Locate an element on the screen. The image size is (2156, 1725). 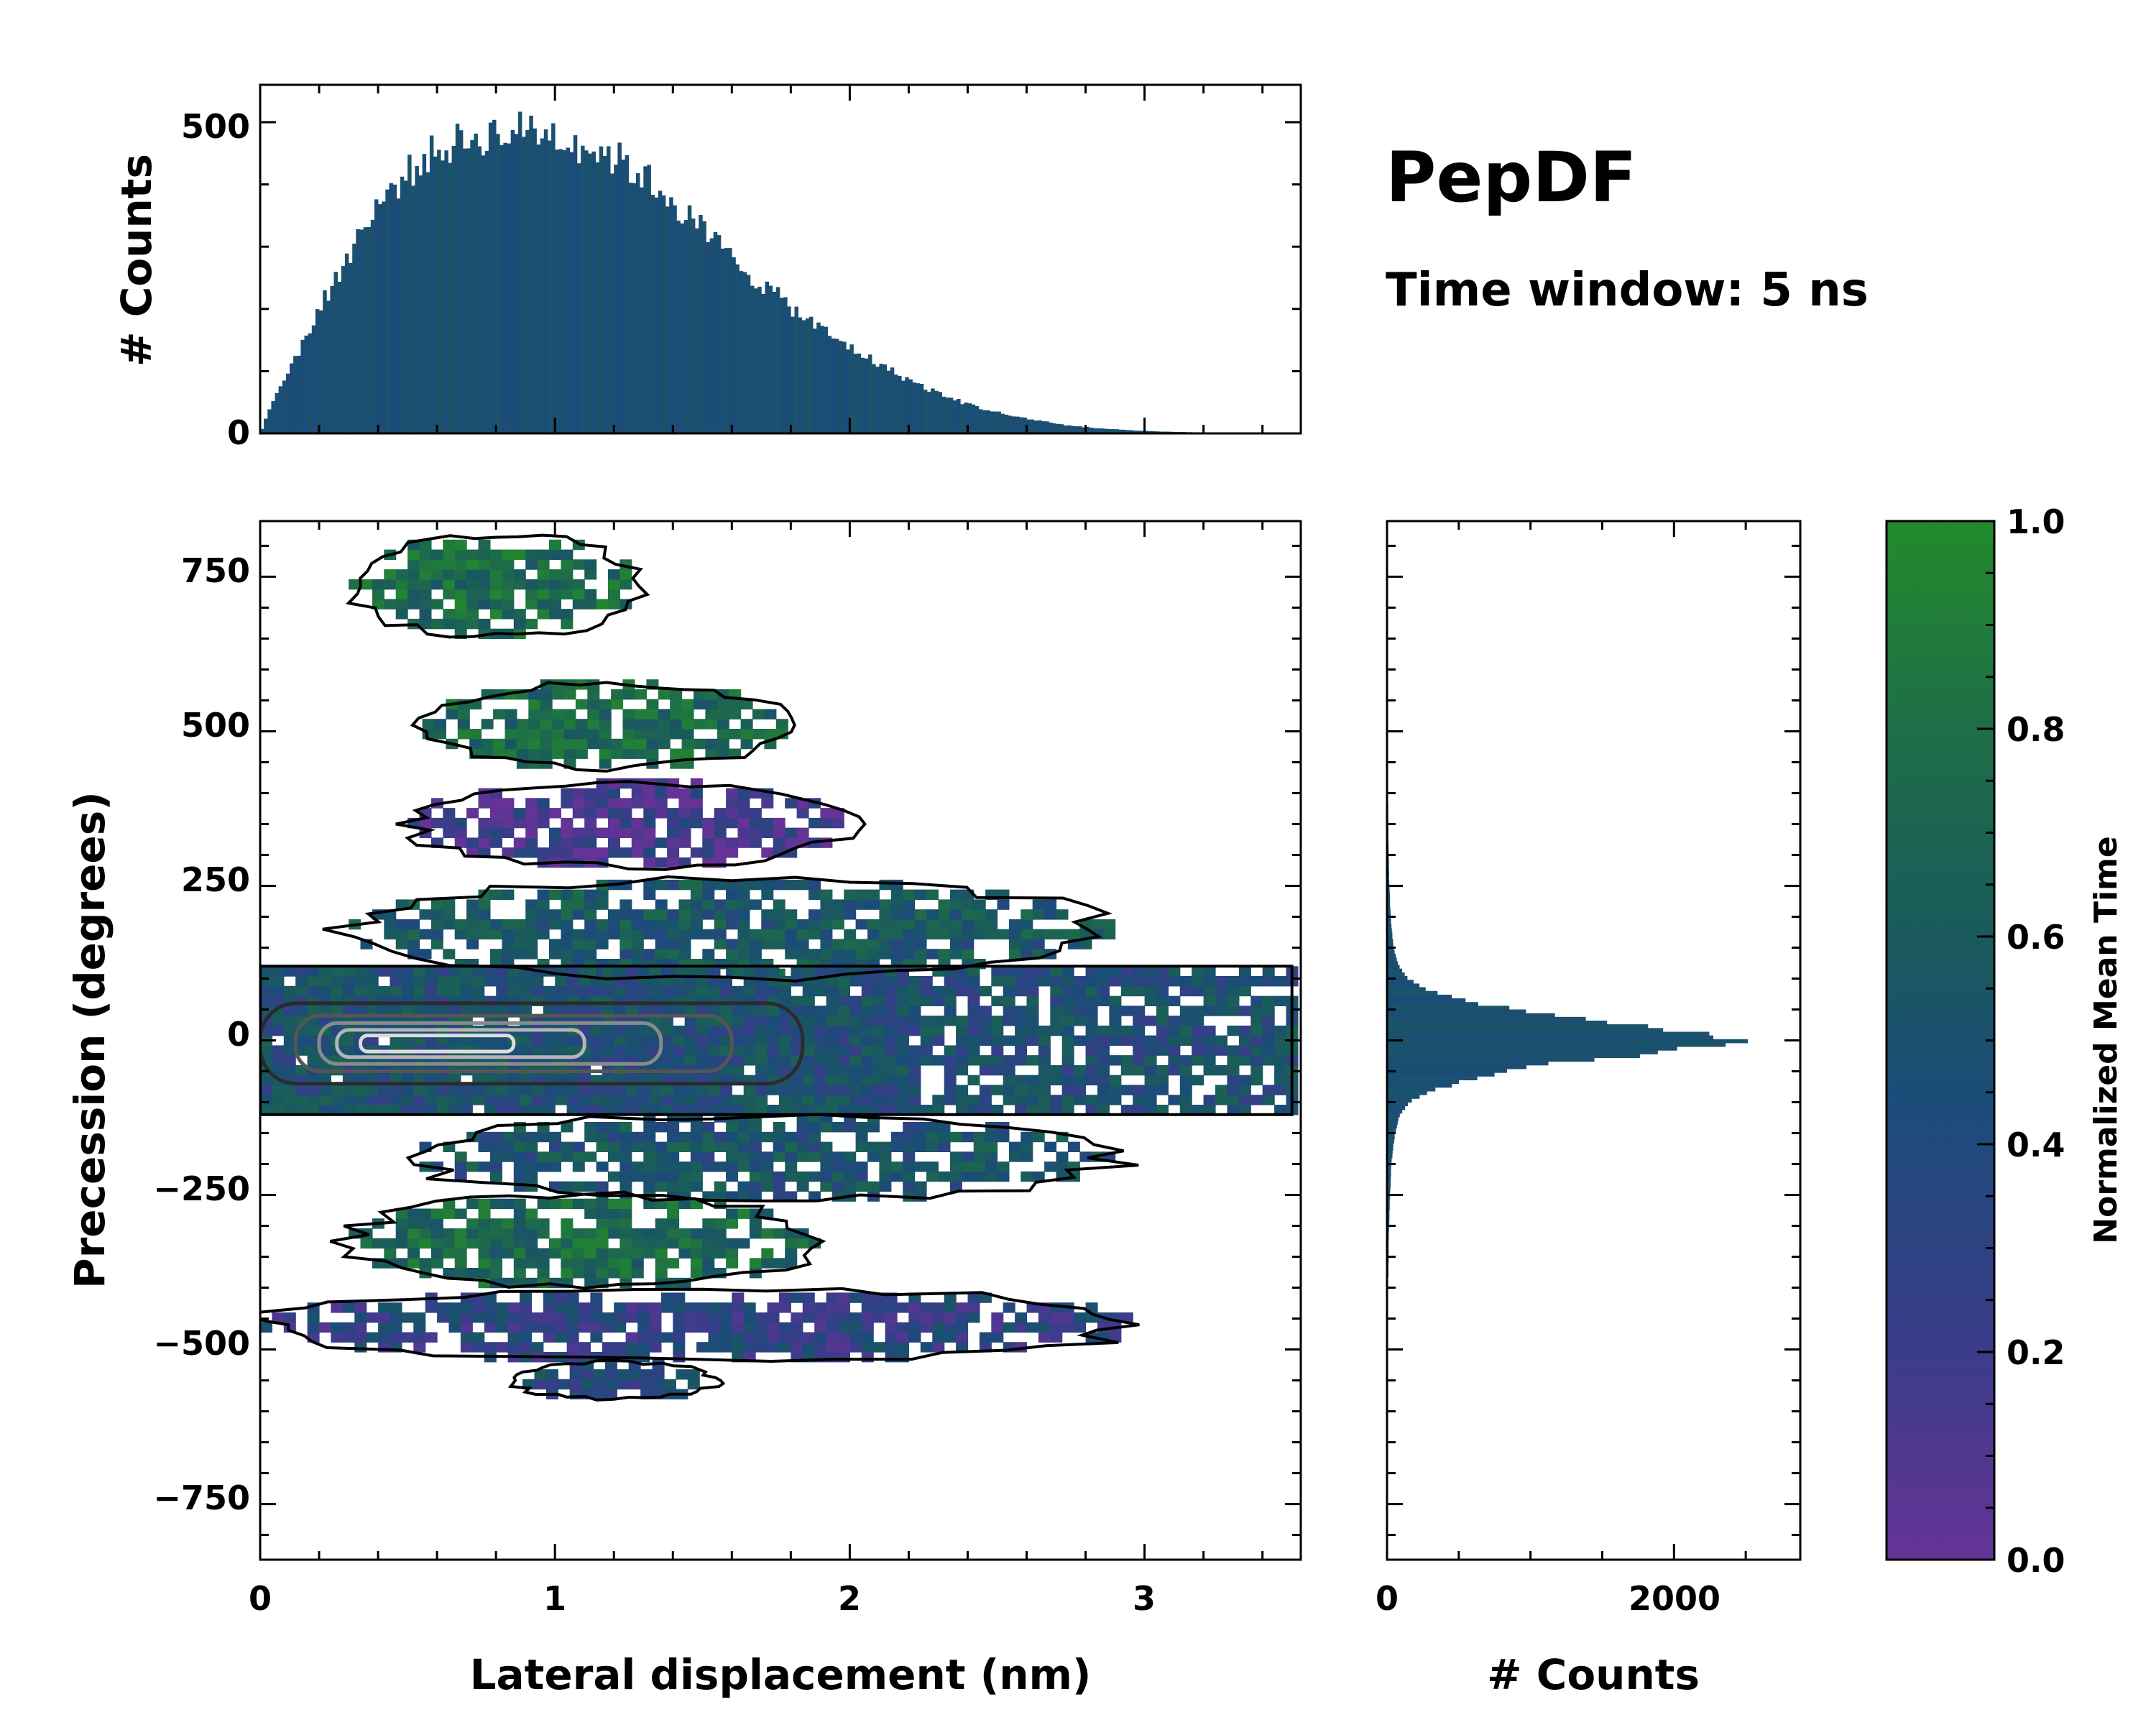
cb-tick-0.0: 0.0 is located at coordinates (2036, 1560).